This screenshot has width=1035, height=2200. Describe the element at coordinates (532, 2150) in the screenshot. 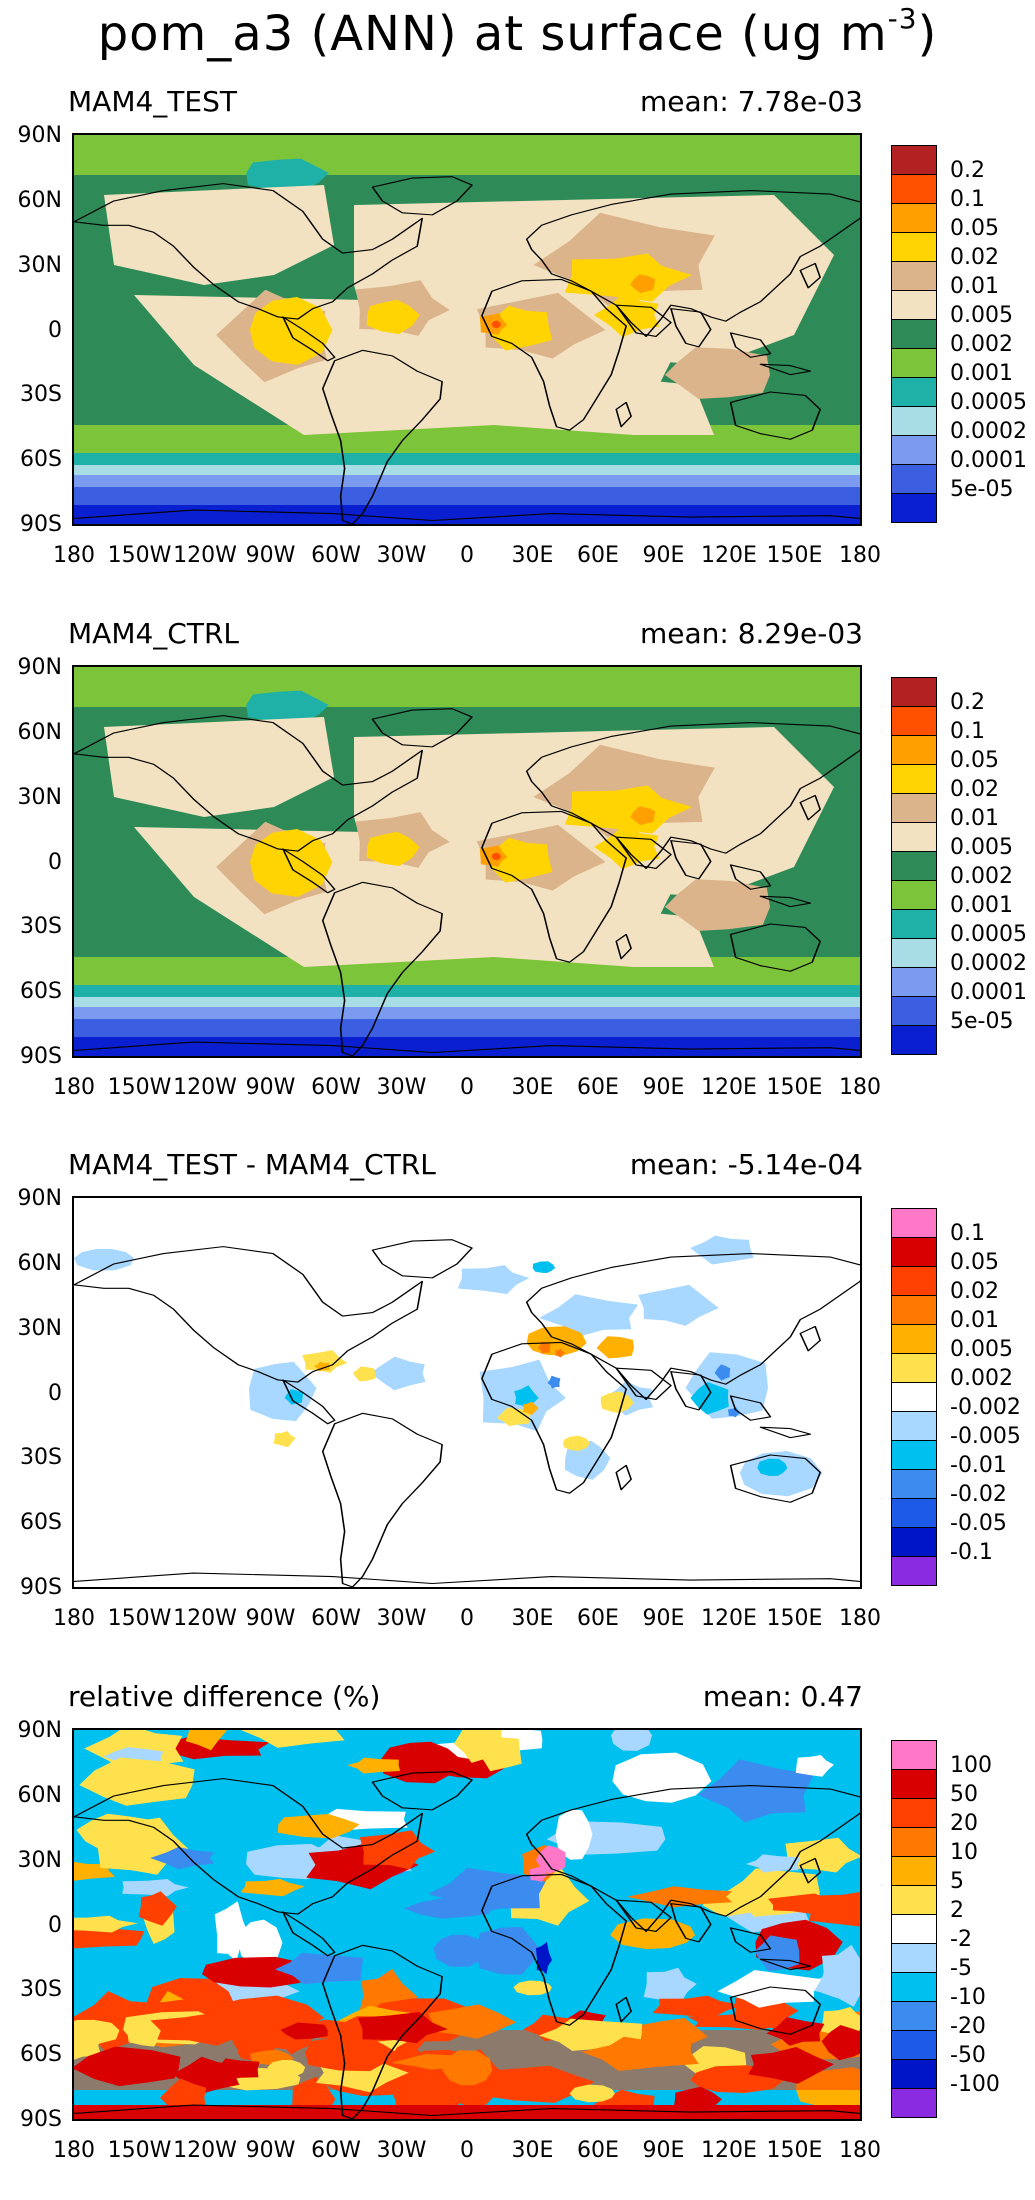

I see `lon-tick-label: 30E` at that location.